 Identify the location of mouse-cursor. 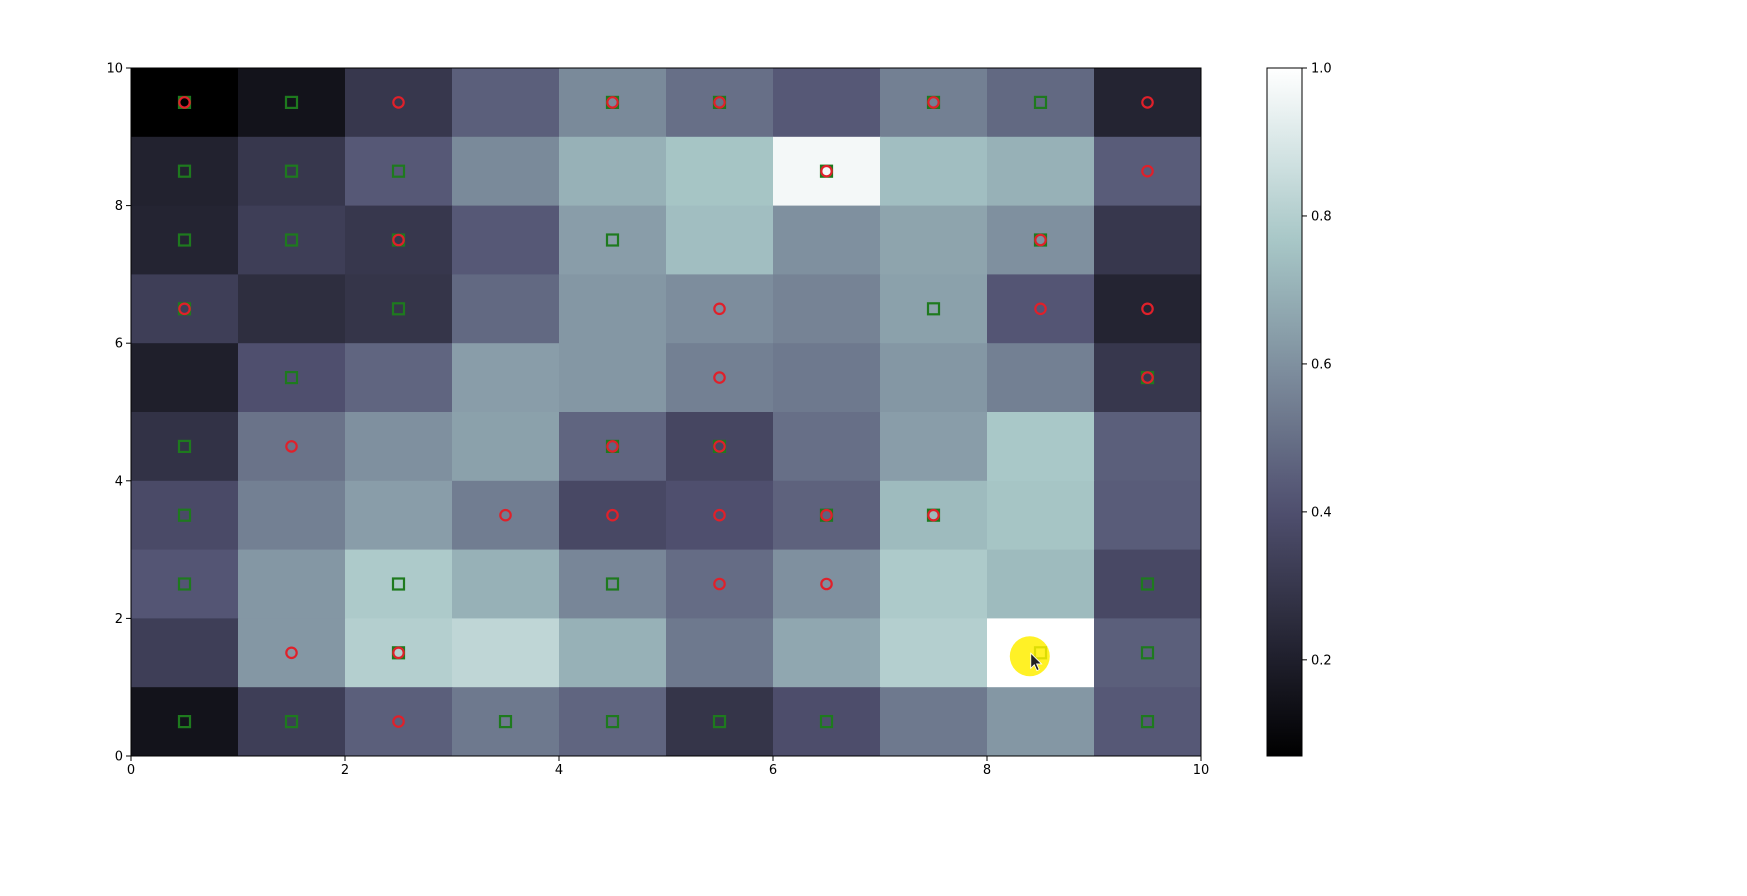
(1029, 656).